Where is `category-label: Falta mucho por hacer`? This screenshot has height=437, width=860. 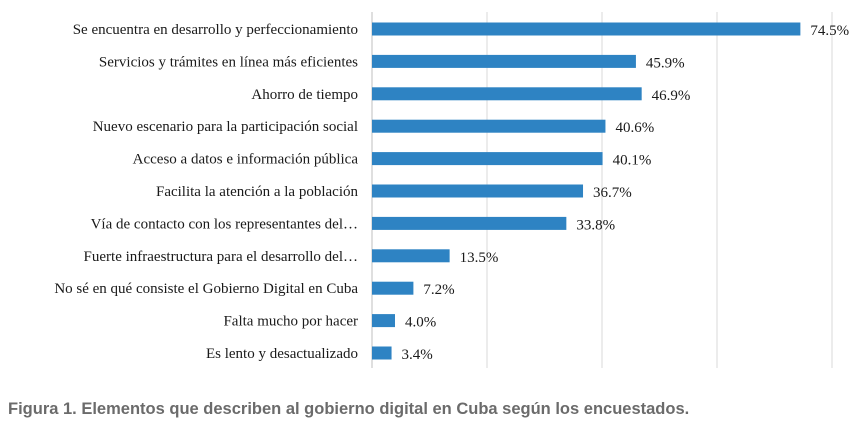 category-label: Falta mucho por hacer is located at coordinates (290, 322).